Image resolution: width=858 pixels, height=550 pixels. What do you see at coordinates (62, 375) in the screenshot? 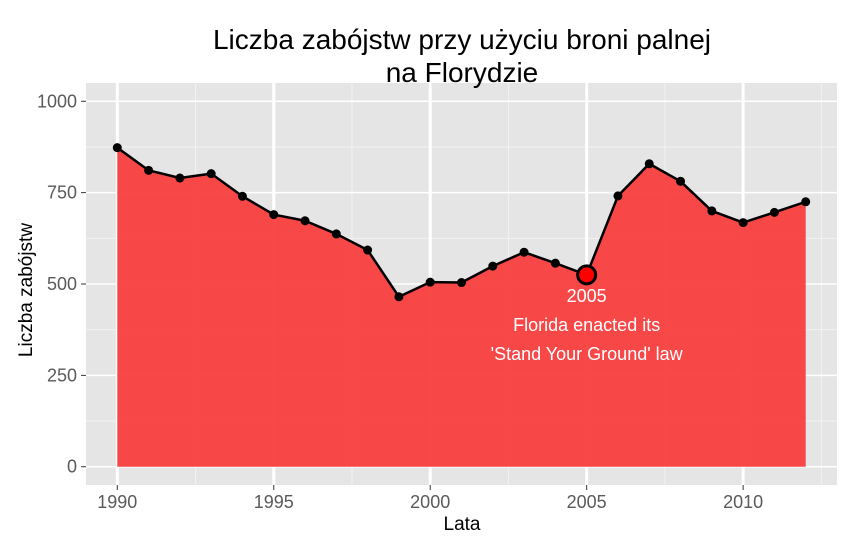
I see `y-tick-label: 250` at bounding box center [62, 375].